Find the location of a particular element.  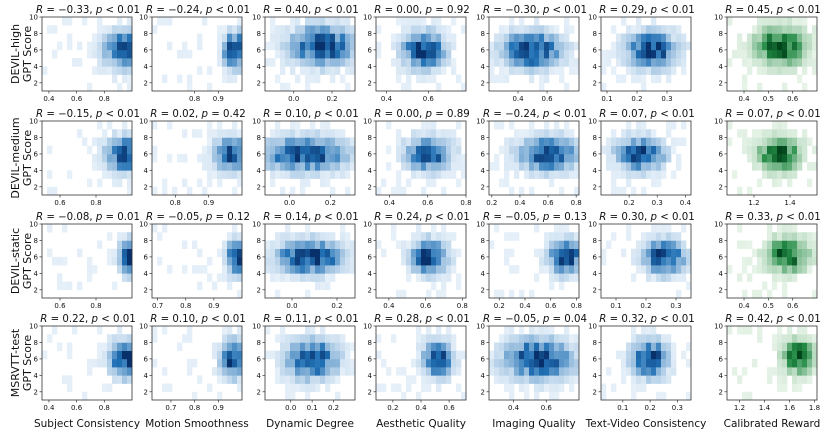

x-tick-label: 0.8 is located at coordinates (104, 408).